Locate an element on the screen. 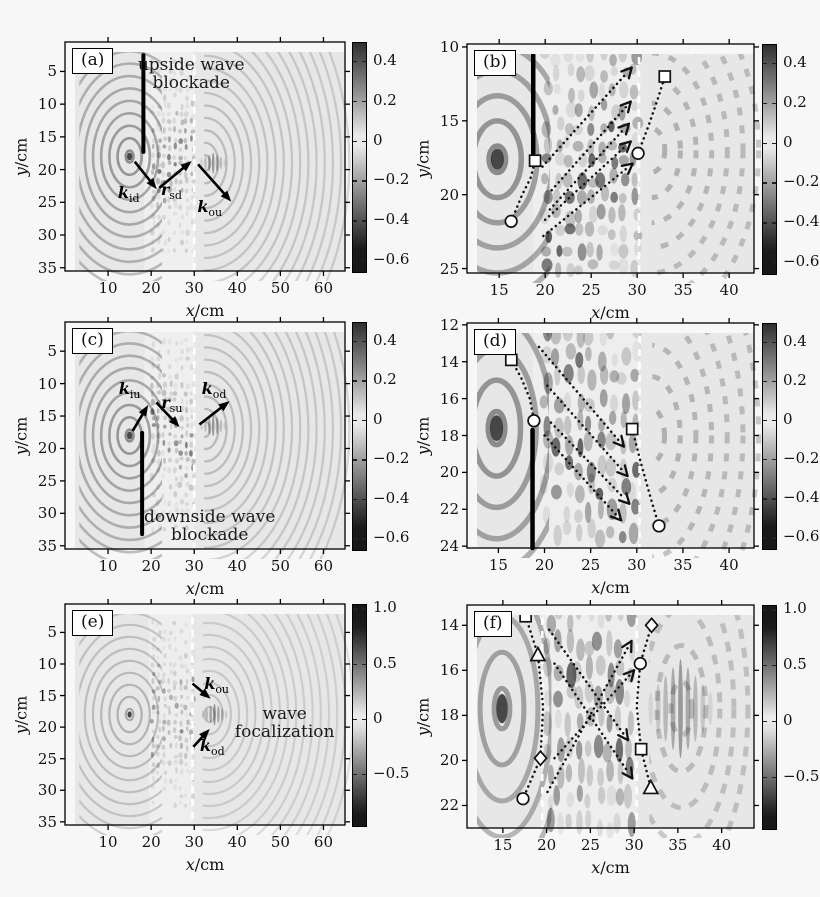 This screenshot has height=897, width=820. panel-f-plot is located at coordinates (610, 719).